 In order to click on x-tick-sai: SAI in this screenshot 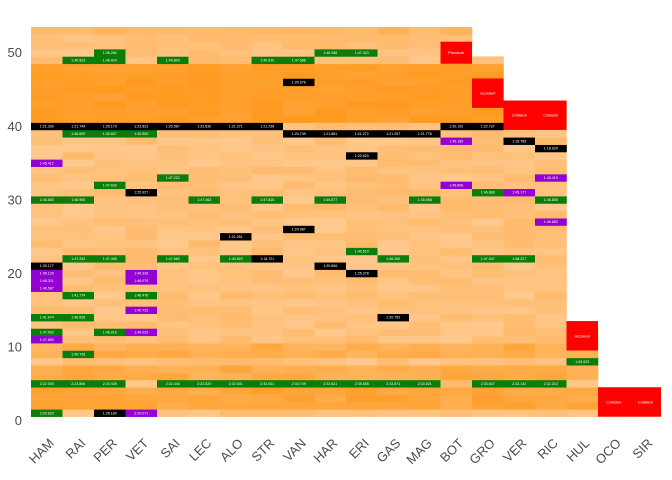, I will do `click(169, 448)`.